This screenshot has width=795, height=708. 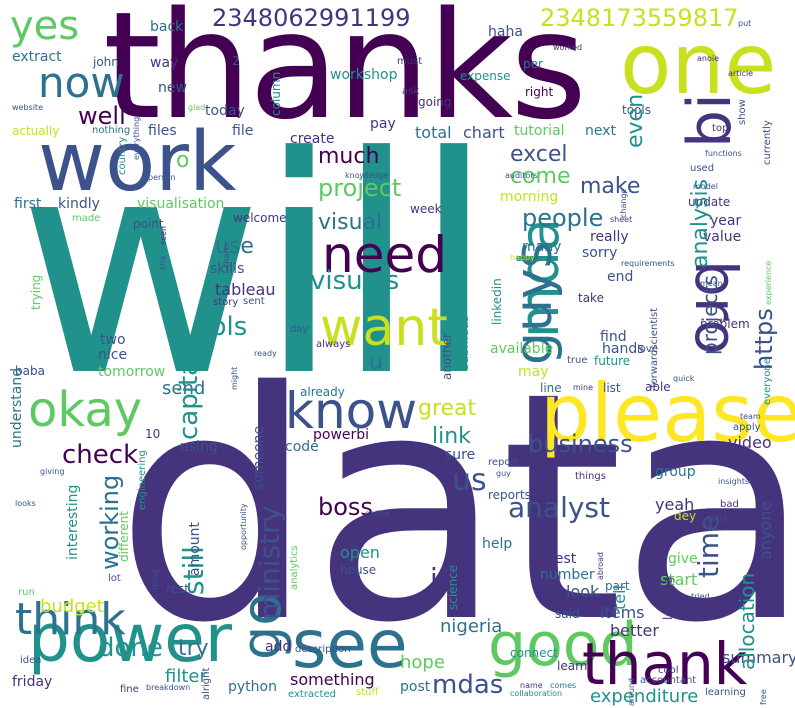 I want to click on word-come: come, so click(x=540, y=176).